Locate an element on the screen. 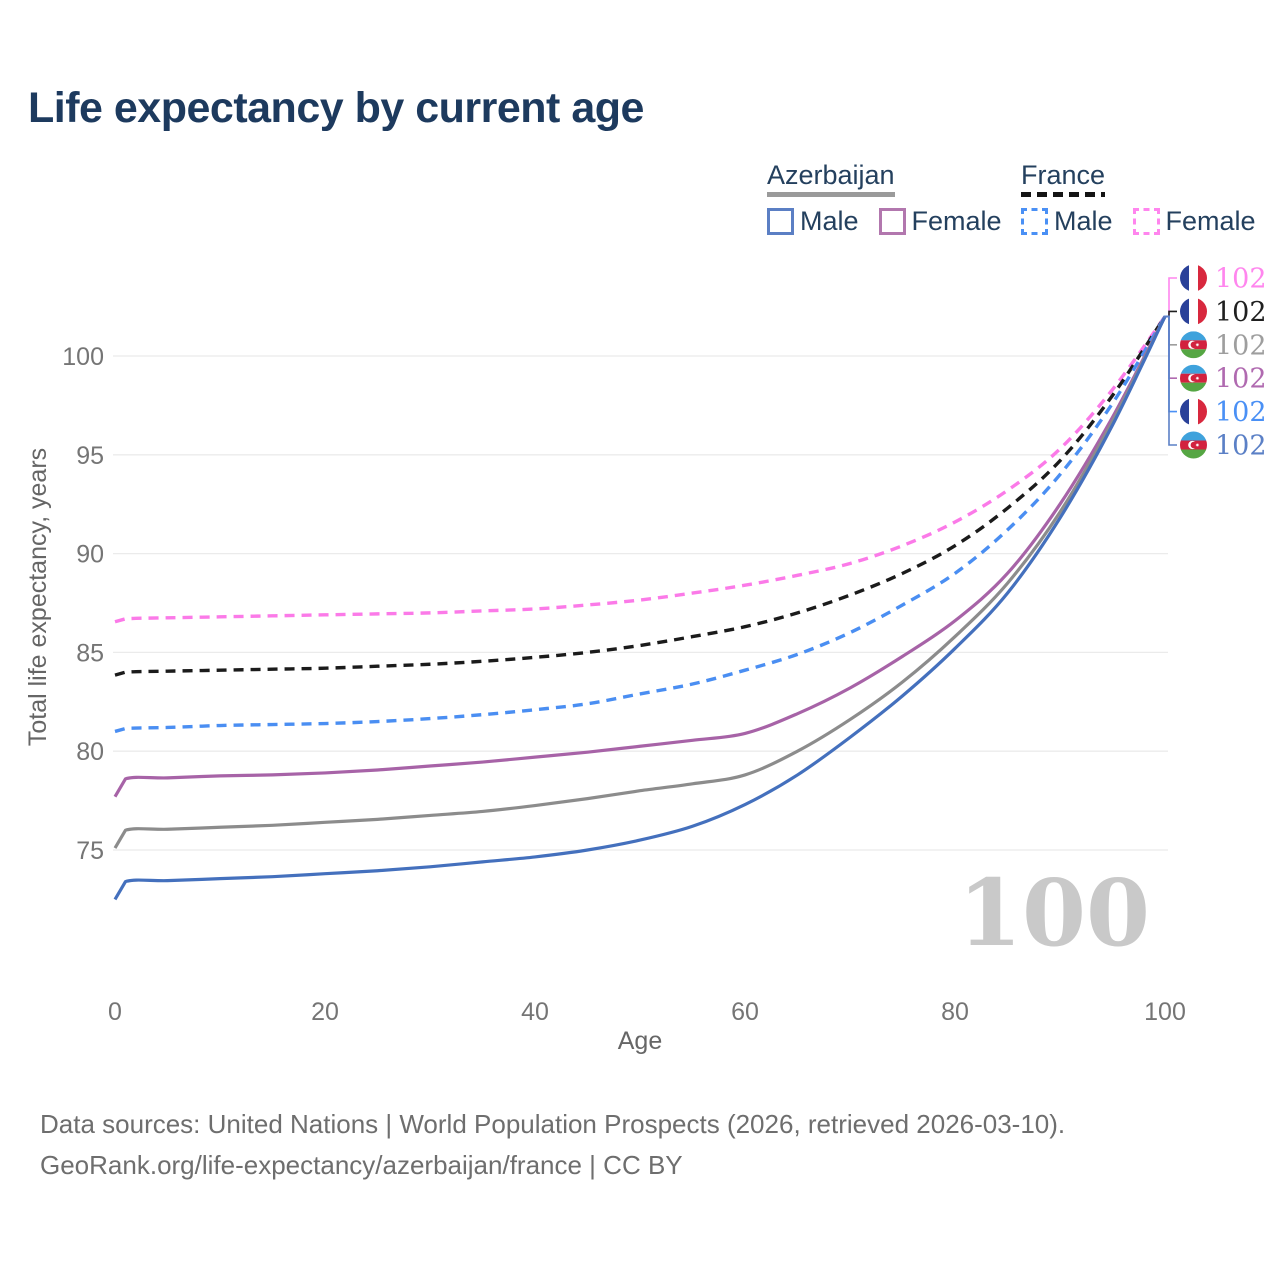  legend-underline-solid is located at coordinates (831, 194).